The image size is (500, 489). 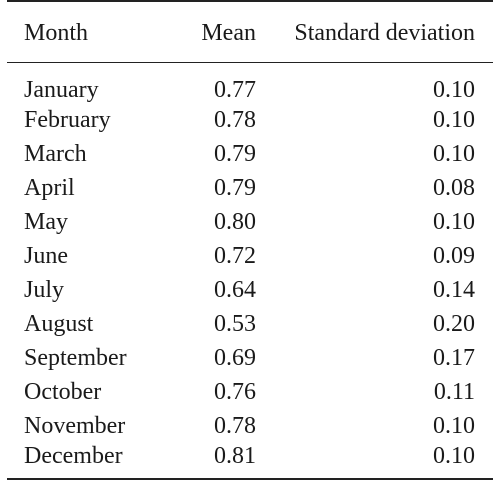 What do you see at coordinates (55, 154) in the screenshot?
I see `cell-month: March` at bounding box center [55, 154].